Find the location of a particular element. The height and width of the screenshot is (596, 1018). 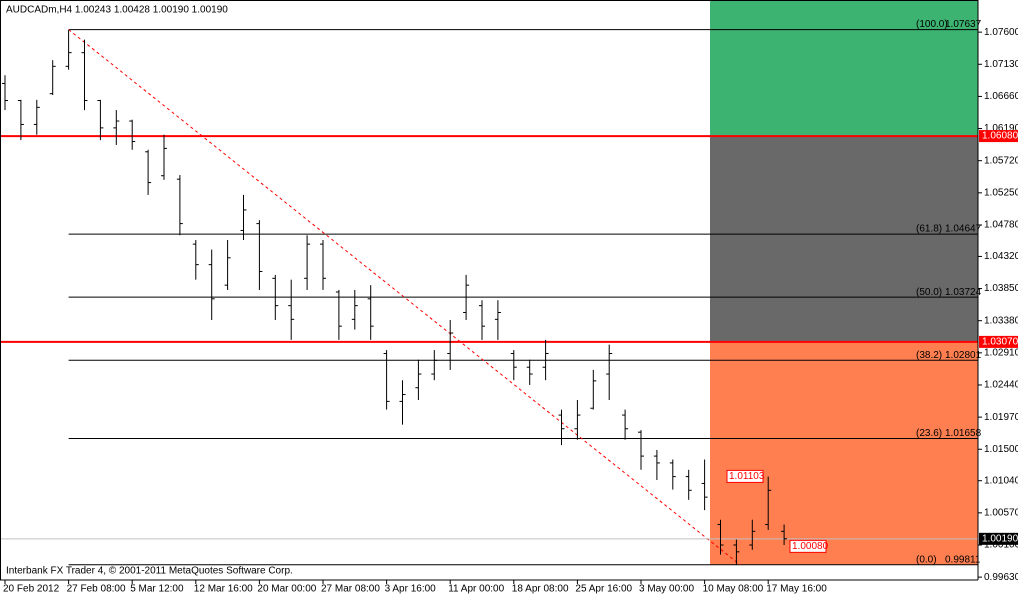

price-tag-label: 1.06080 is located at coordinates (1000, 136).